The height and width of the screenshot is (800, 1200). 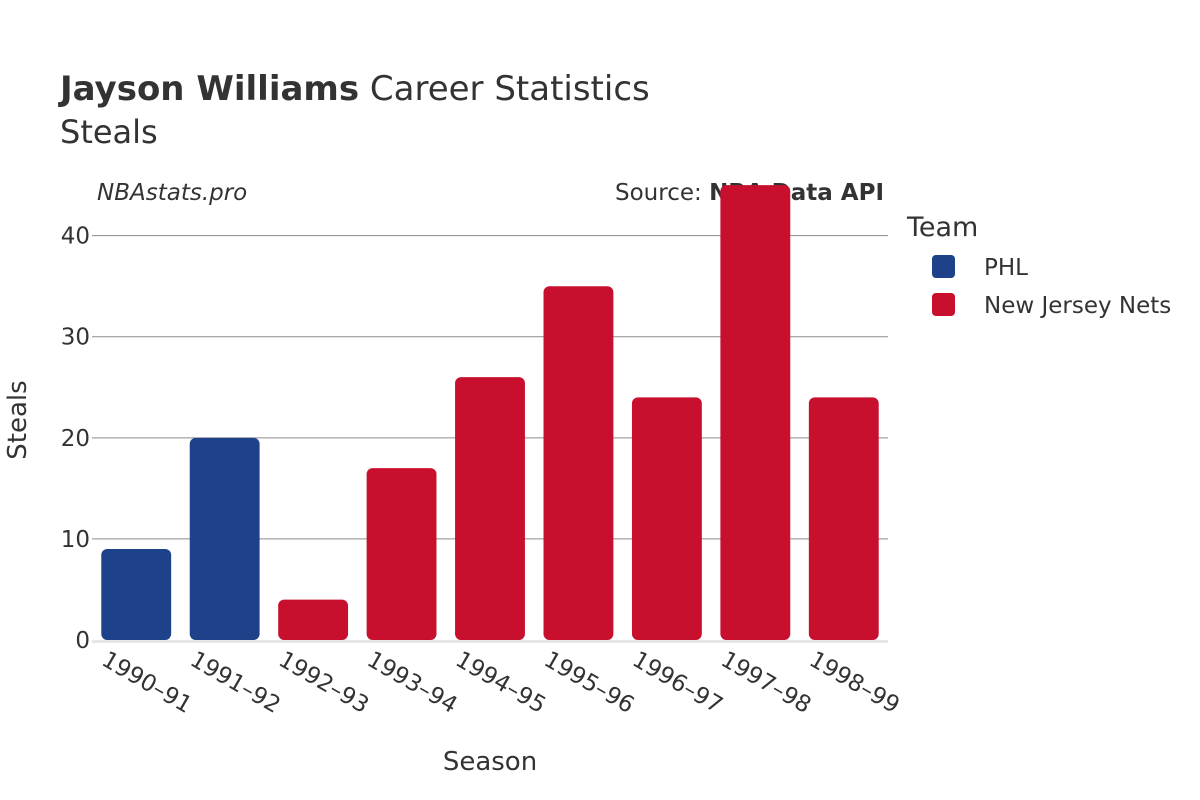 What do you see at coordinates (109, 132) in the screenshot?
I see `chart-subtitle: Steals` at bounding box center [109, 132].